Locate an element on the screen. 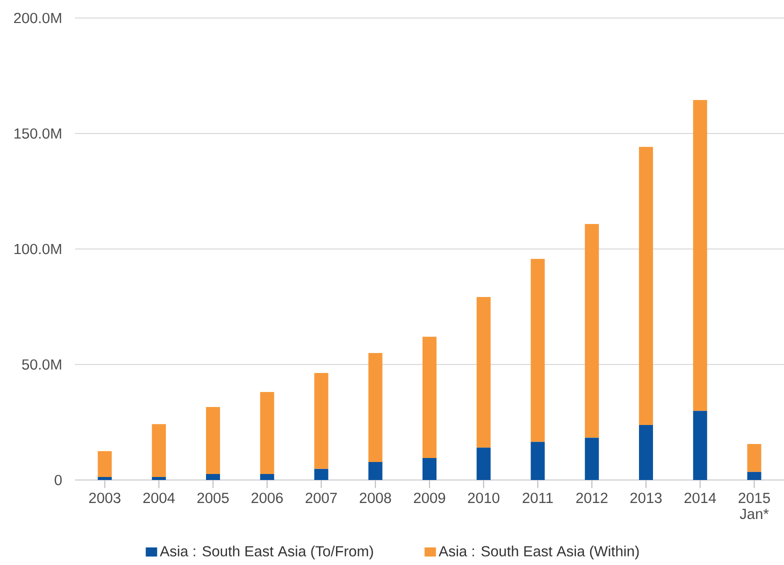  x-tick-label: 2015 Jan* is located at coordinates (754, 506).